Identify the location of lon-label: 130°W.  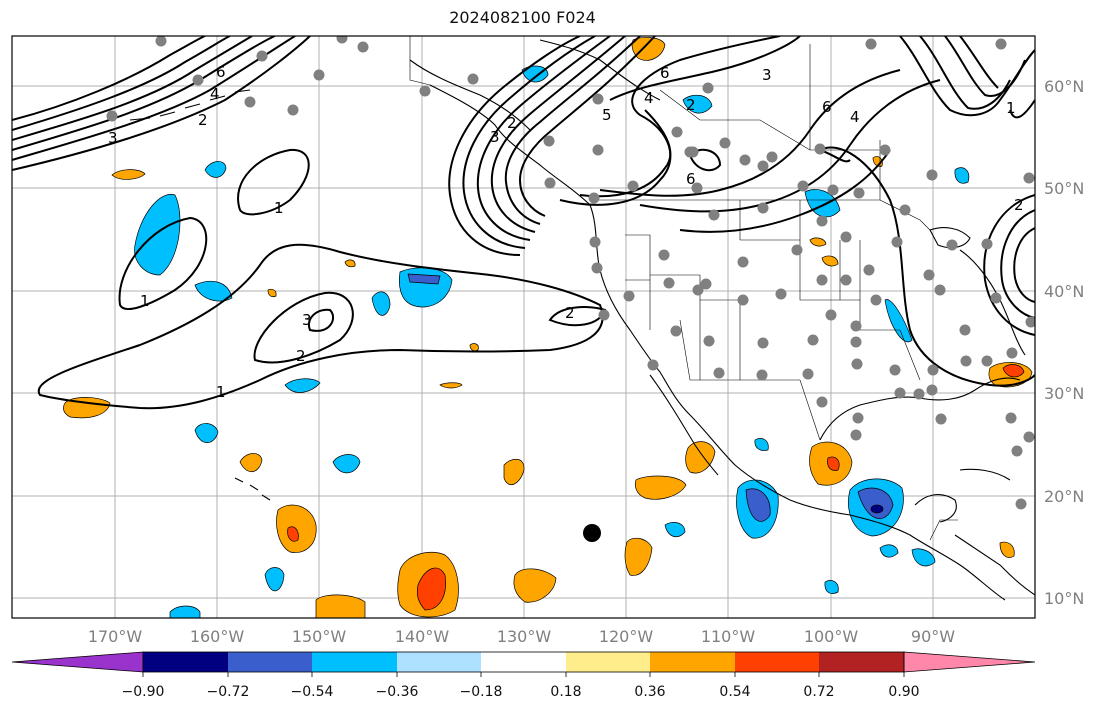
(524, 636).